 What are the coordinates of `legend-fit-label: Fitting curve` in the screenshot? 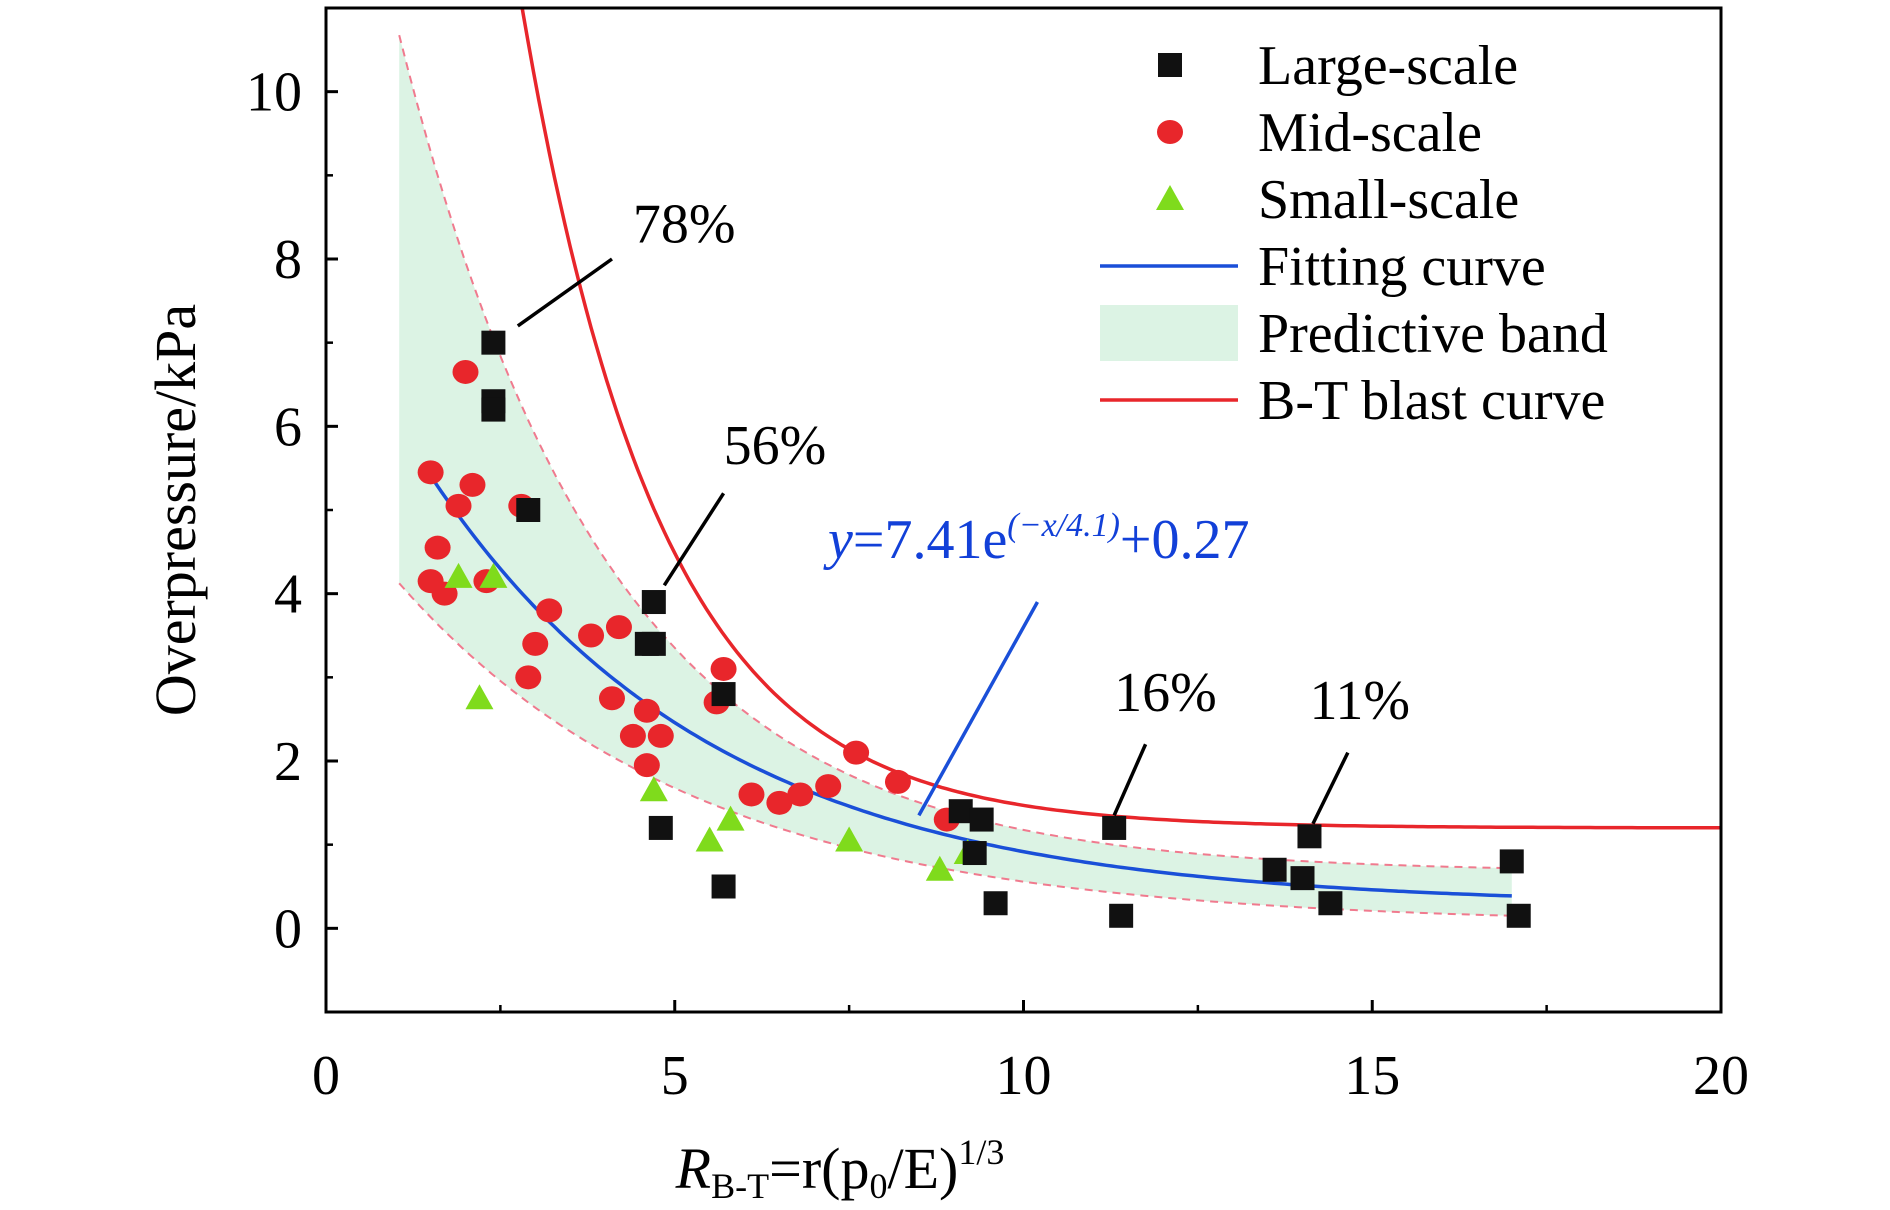 It's located at (1402, 267).